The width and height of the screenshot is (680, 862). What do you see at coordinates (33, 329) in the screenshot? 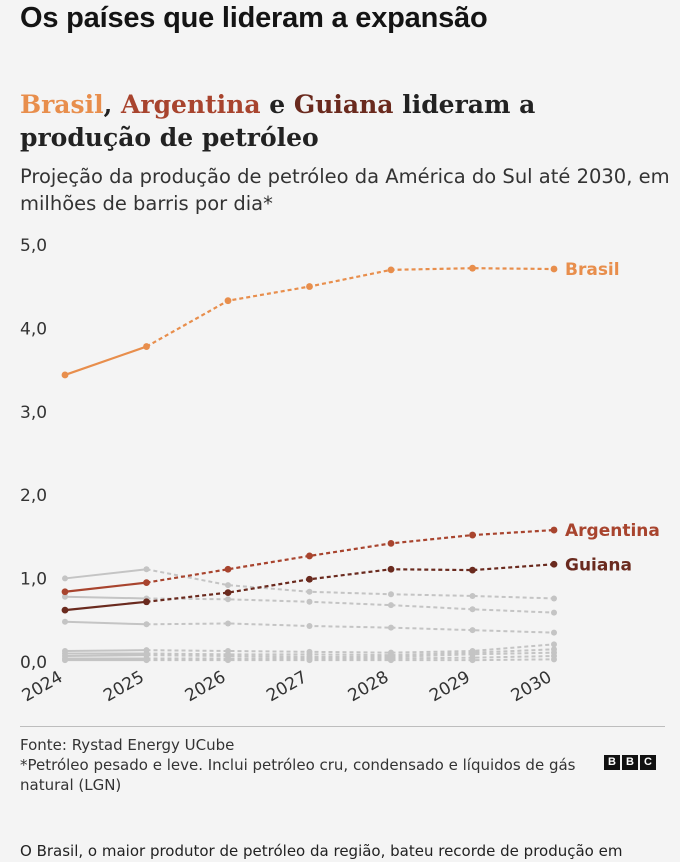
I see `y-tick-label: 4,0` at bounding box center [33, 329].